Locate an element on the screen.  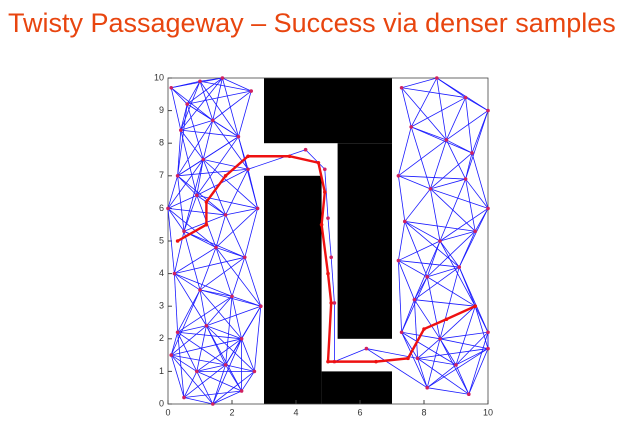
y-tick-label: 9 is located at coordinates (161, 110).